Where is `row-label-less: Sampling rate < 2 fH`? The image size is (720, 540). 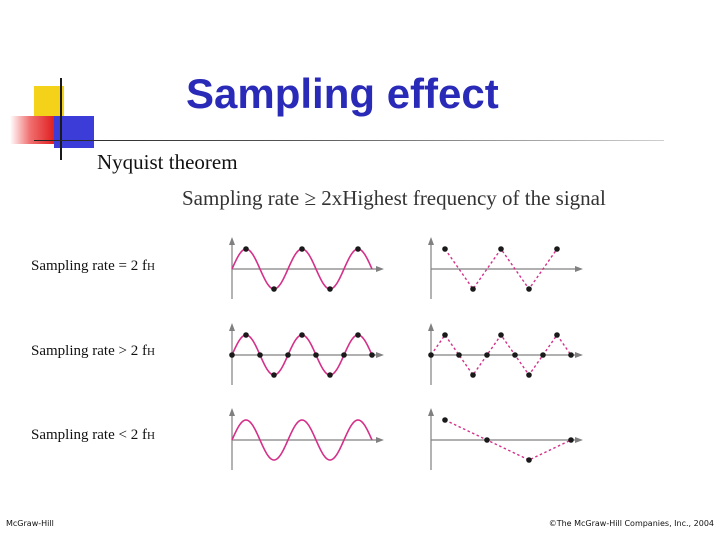
row-label-less: Sampling rate < 2 fH is located at coordinates (93, 435).